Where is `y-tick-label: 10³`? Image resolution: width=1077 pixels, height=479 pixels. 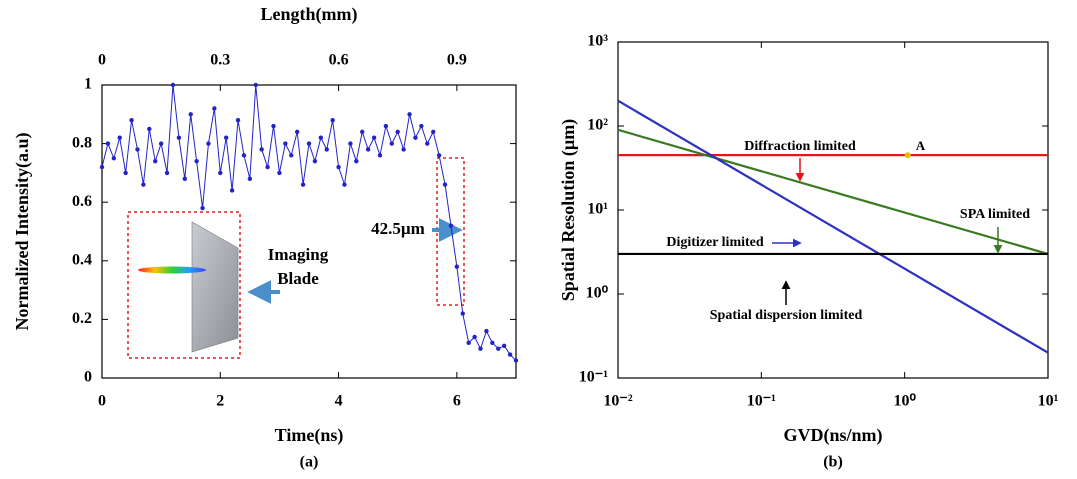 y-tick-label: 10³ is located at coordinates (597, 41).